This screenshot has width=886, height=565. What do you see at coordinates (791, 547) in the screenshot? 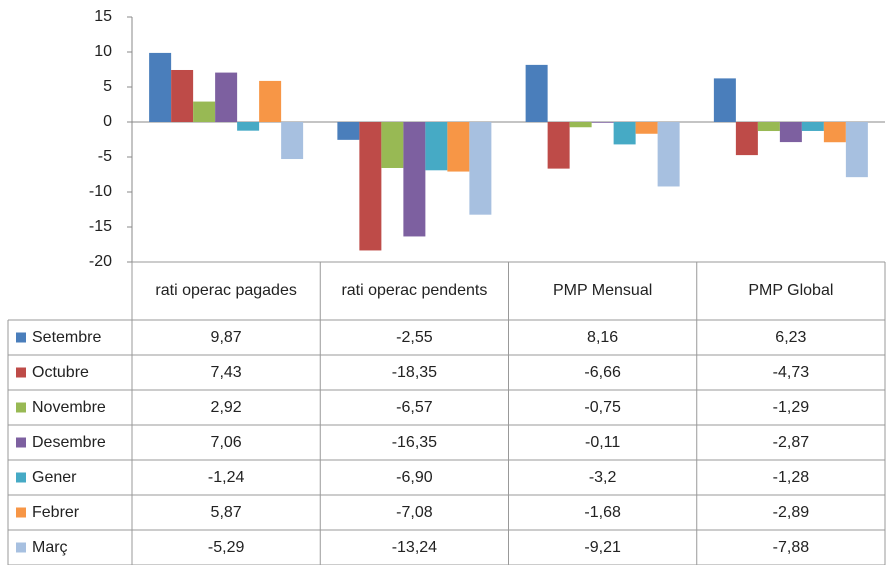
I see `table-value: -7,88` at bounding box center [791, 547].